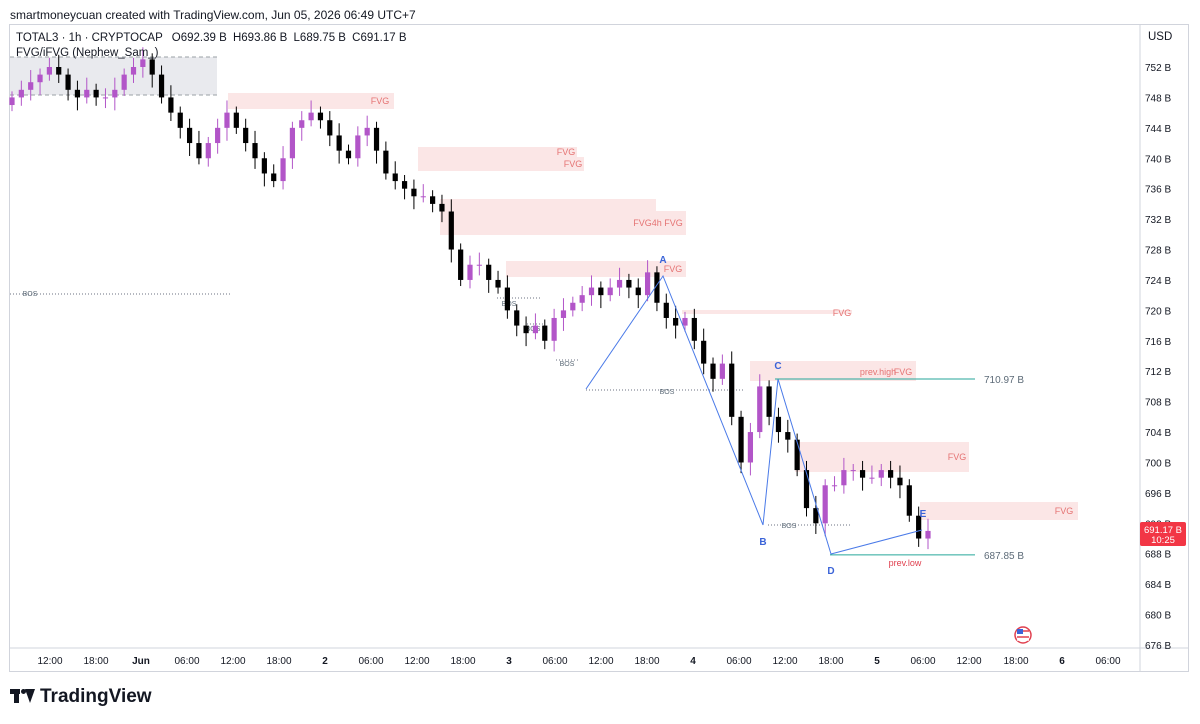 This screenshot has width=1200, height=724. What do you see at coordinates (260, 38) in the screenshot?
I see `high-value: H693.86 B` at bounding box center [260, 38].